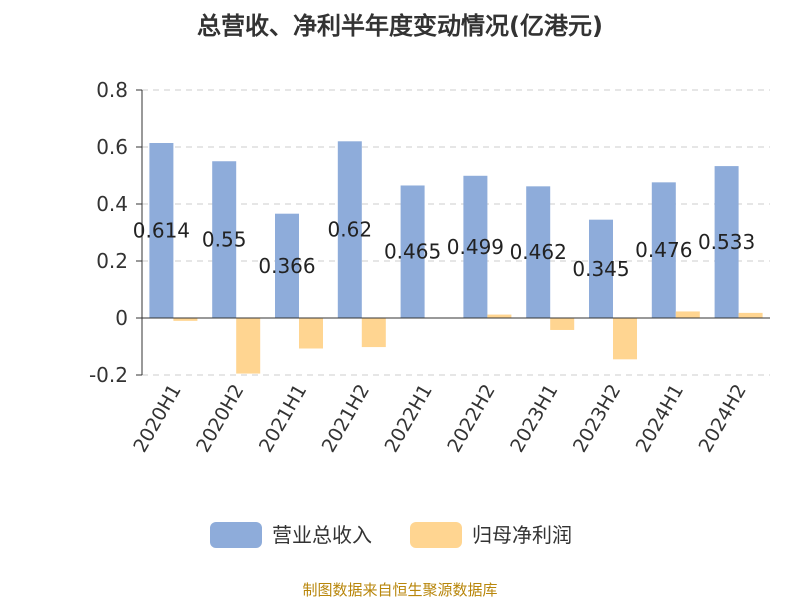  I want to click on revenue-data-label: 0.533, so click(726, 242).